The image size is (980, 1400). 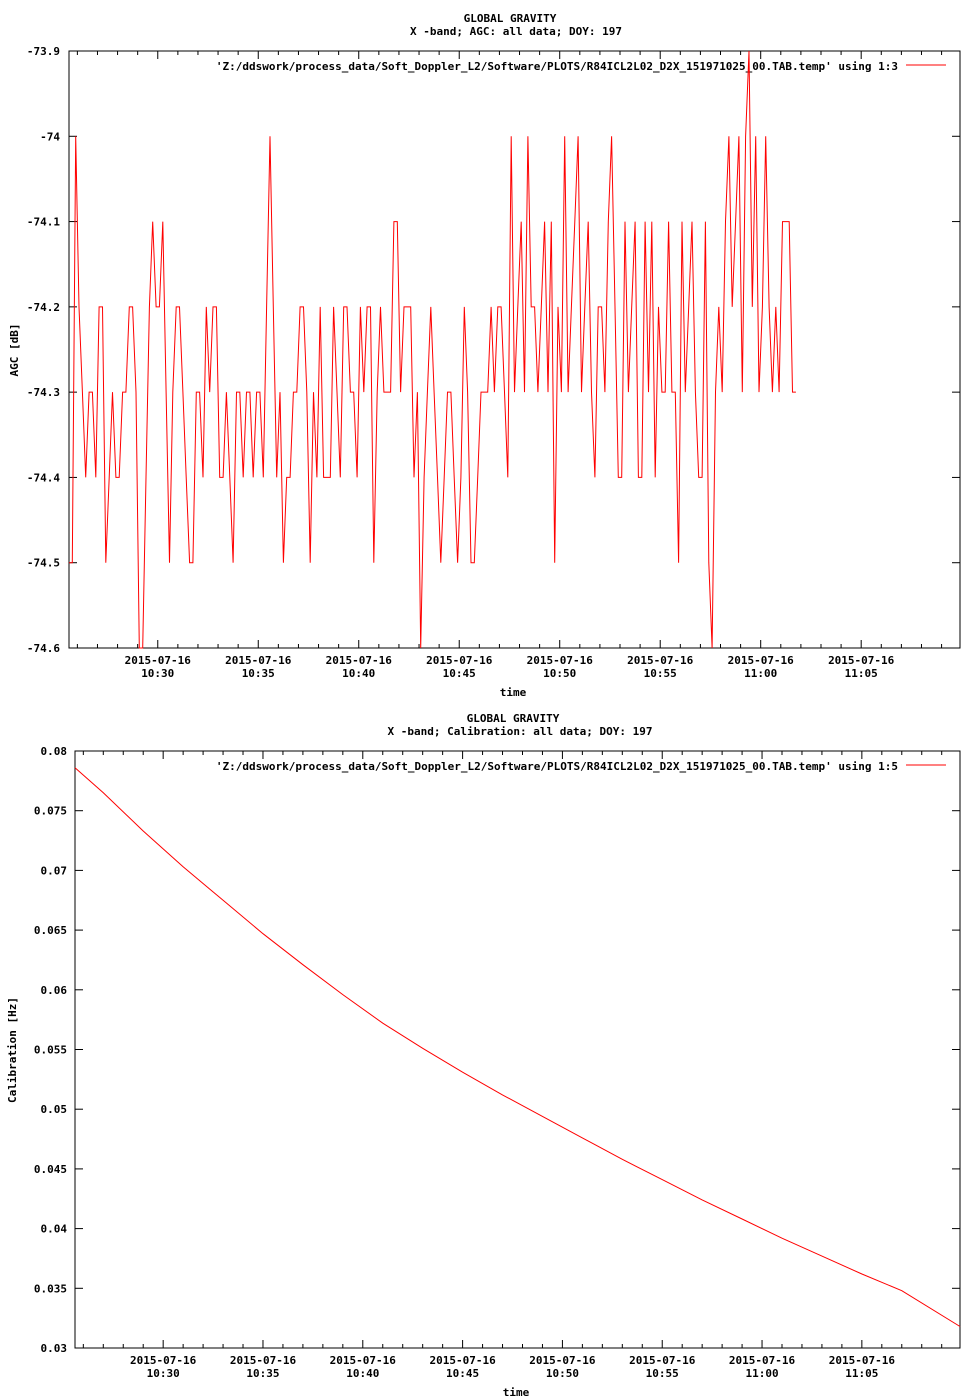 What do you see at coordinates (54, 1109) in the screenshot?
I see `y-tick-label: 0.05` at bounding box center [54, 1109].